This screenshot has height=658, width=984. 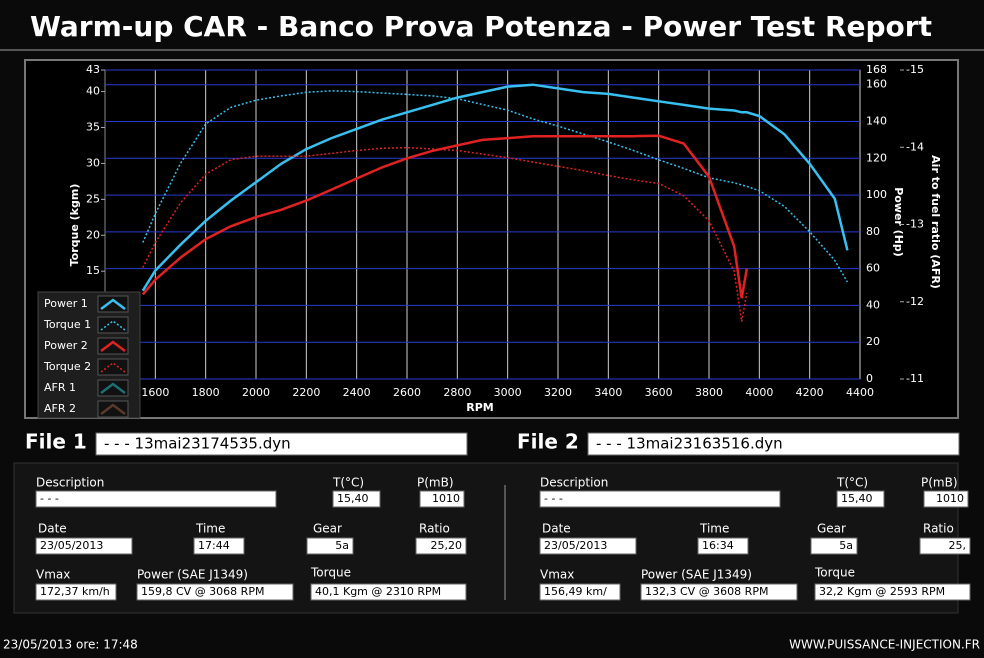 I want to click on x-tick-label: 3400, so click(x=608, y=392).